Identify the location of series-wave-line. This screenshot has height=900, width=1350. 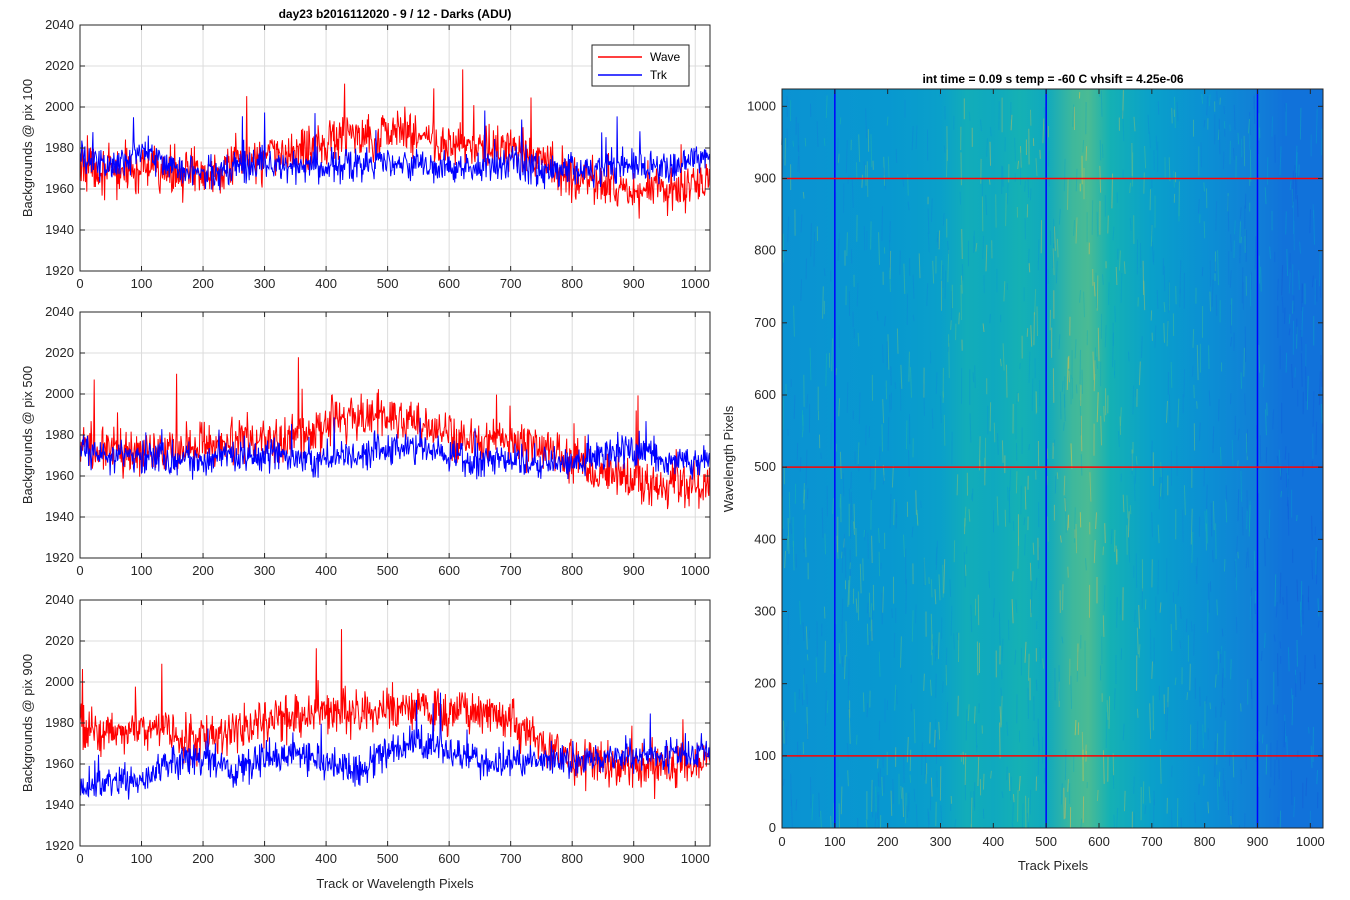
(395, 433).